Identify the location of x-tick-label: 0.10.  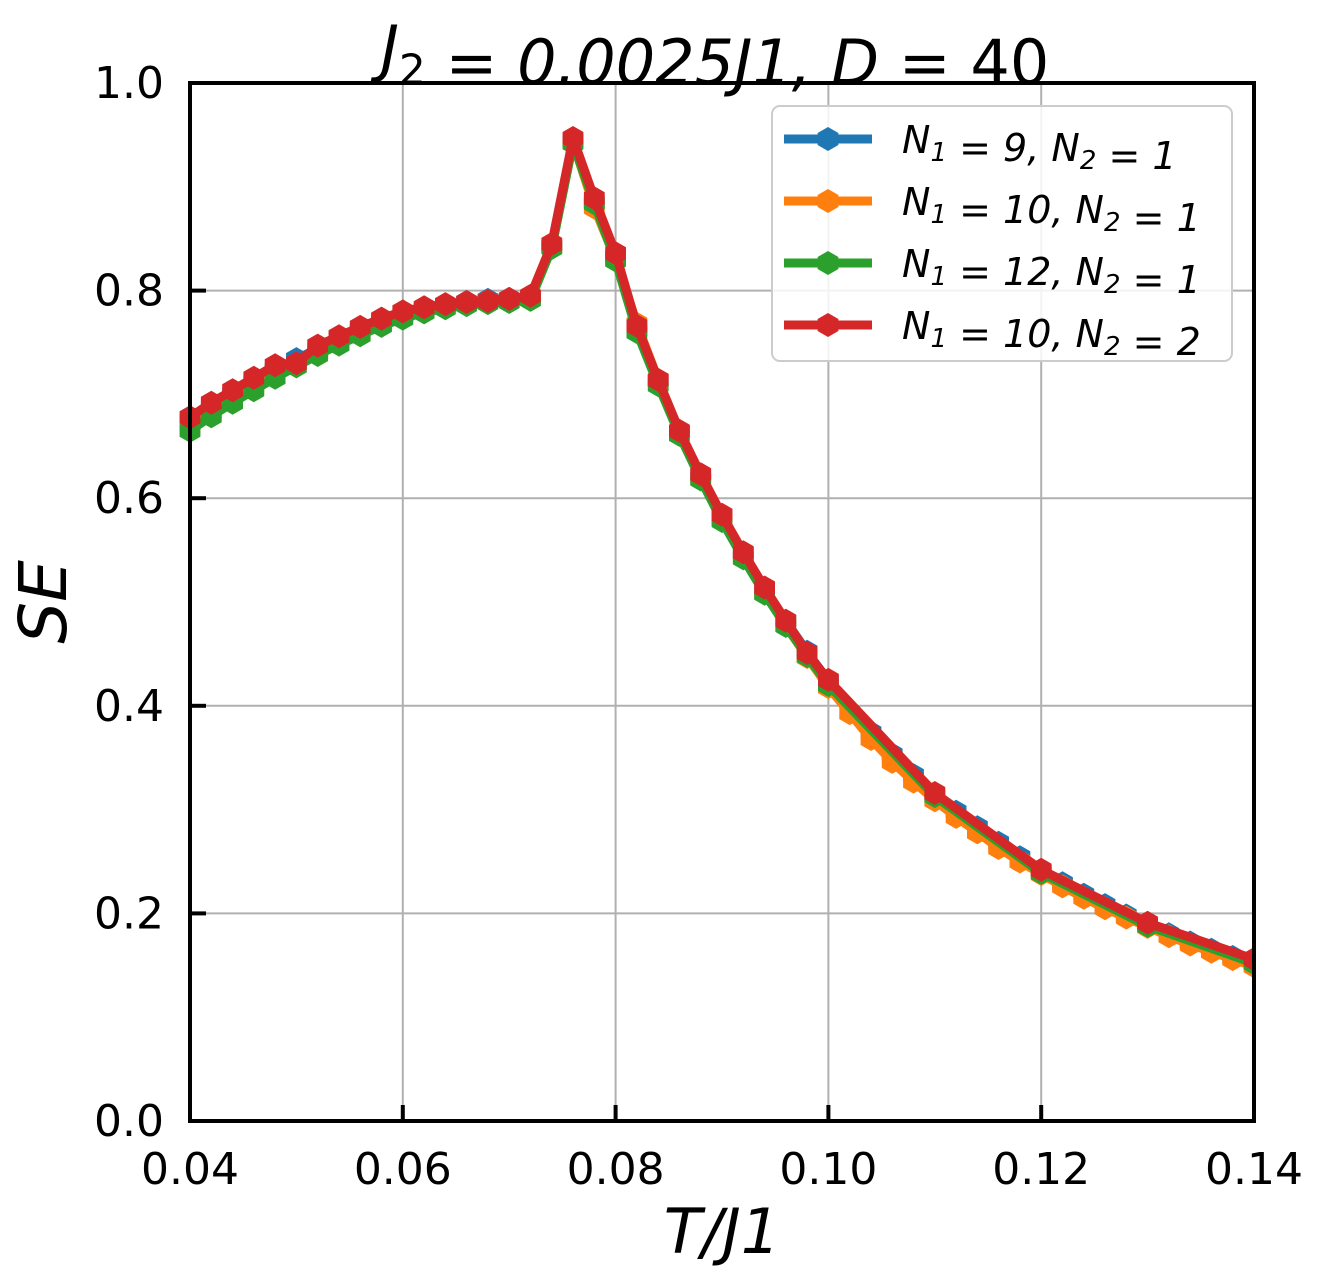
(828, 1169).